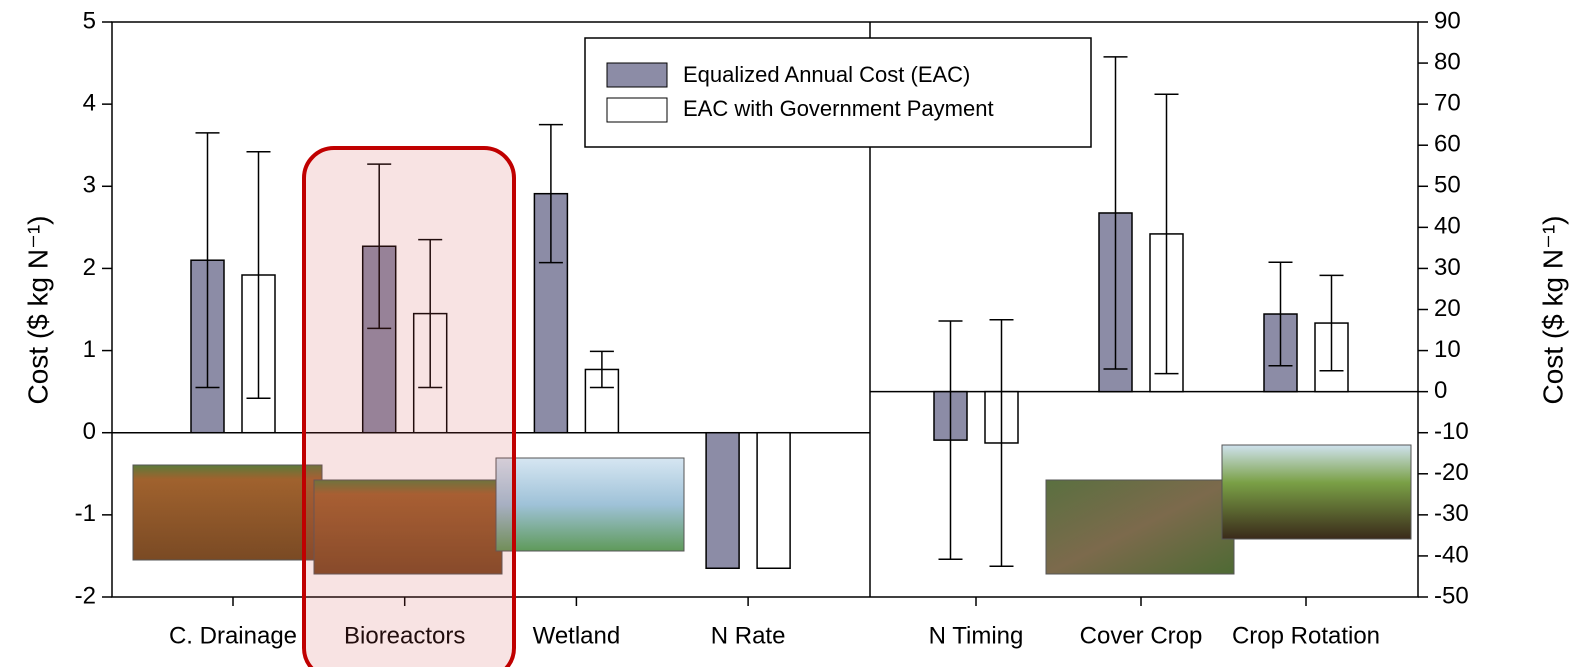 This screenshot has width=1596, height=667. I want to click on y-tick-label: 80, so click(1447, 61).